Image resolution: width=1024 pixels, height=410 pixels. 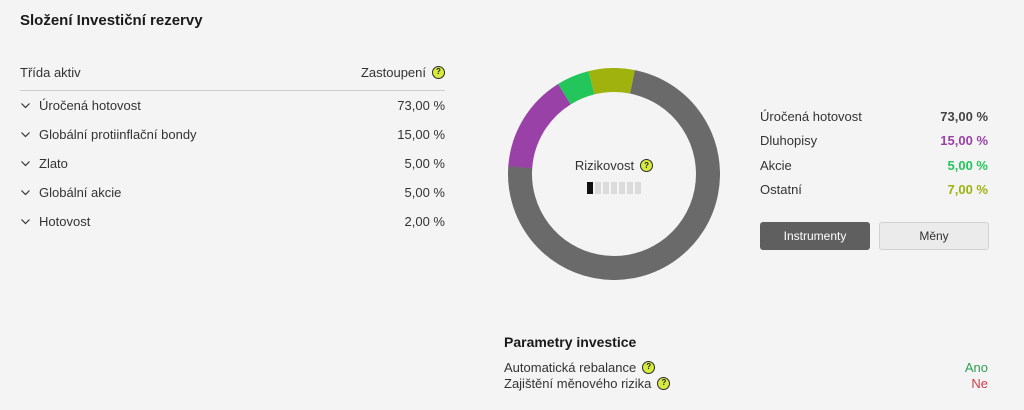 What do you see at coordinates (232, 76) in the screenshot?
I see `table-header: Třída aktiv Zastoupení ?` at bounding box center [232, 76].